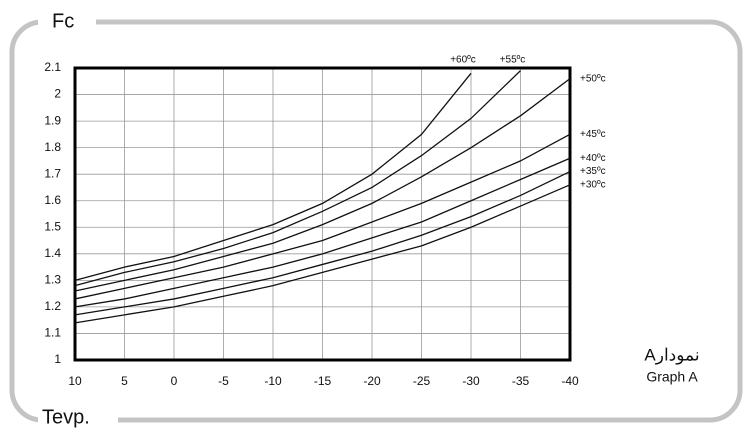 The height and width of the screenshot is (444, 752). Describe the element at coordinates (52, 280) in the screenshot. I see `y-tick-label: 1.3` at that location.